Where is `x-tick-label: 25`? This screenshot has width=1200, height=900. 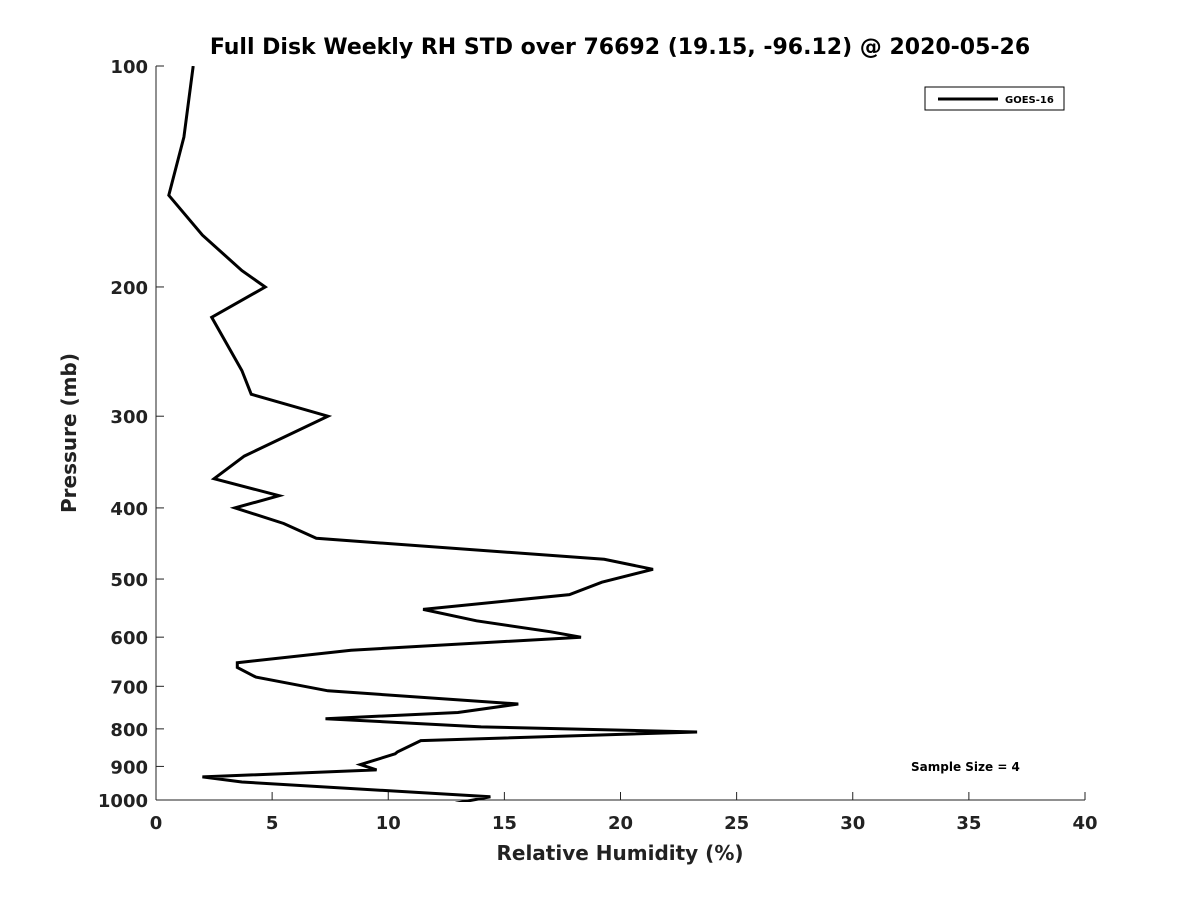
x-tick-label: 25 is located at coordinates (736, 823).